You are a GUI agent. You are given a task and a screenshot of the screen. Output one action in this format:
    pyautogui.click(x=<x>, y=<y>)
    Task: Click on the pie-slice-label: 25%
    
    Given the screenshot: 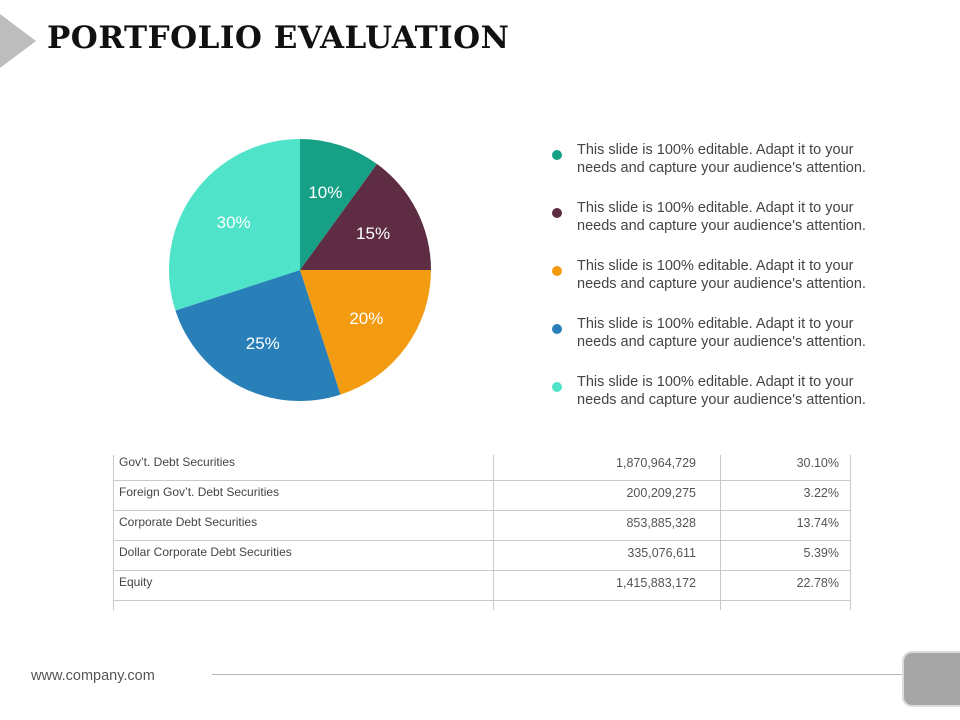 What is the action you would take?
    pyautogui.click(x=263, y=343)
    